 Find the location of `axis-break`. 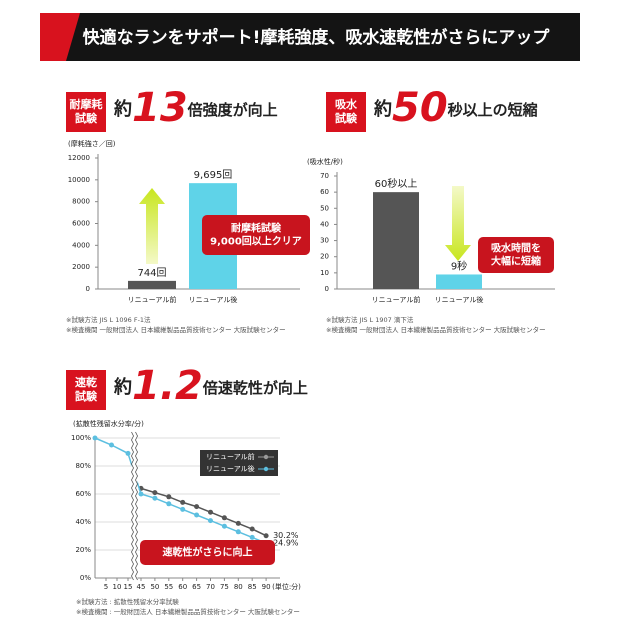

axis-break is located at coordinates (134, 507).